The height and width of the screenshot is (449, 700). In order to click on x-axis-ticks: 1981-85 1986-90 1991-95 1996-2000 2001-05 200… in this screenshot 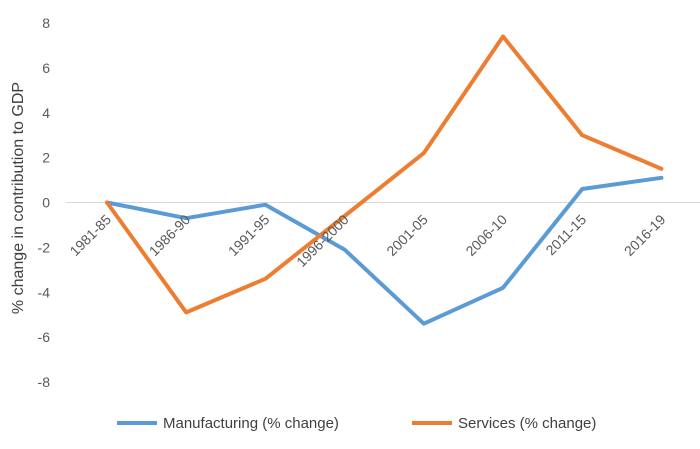, I will do `click(367, 240)`.